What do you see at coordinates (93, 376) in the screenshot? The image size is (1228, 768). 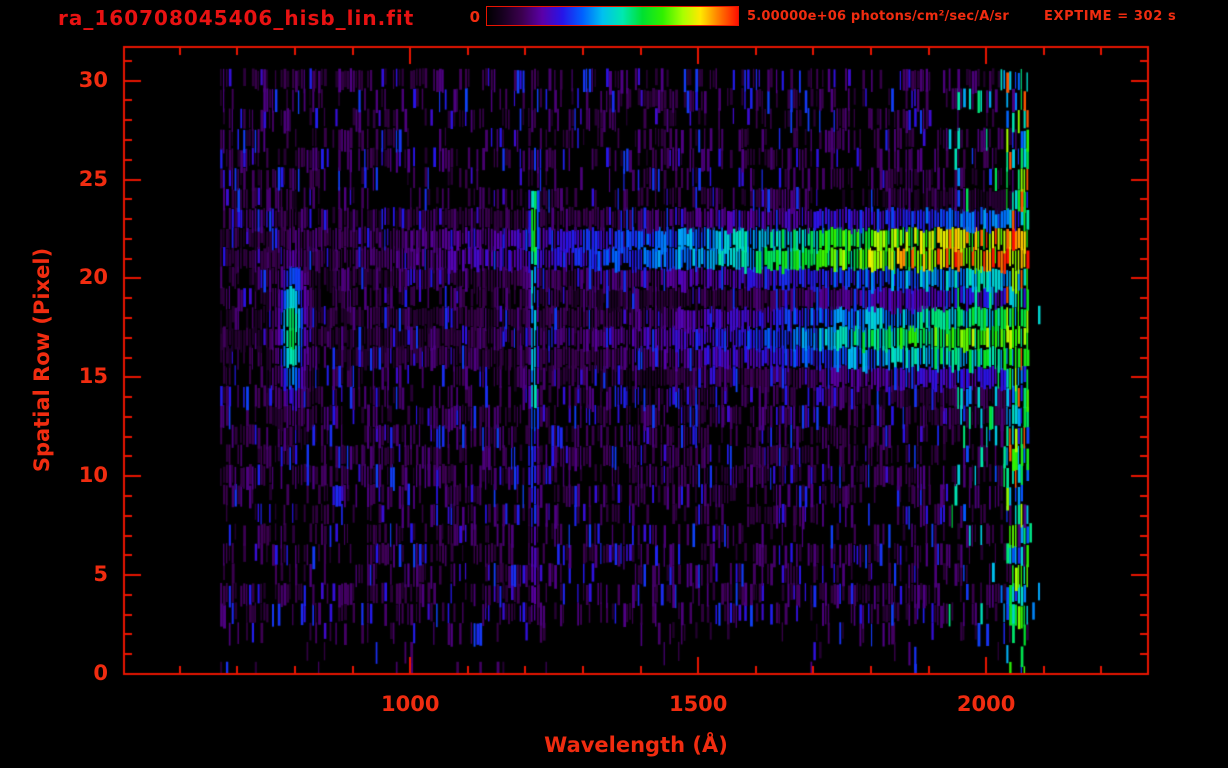 I see `y-tick-label: 15` at bounding box center [93, 376].